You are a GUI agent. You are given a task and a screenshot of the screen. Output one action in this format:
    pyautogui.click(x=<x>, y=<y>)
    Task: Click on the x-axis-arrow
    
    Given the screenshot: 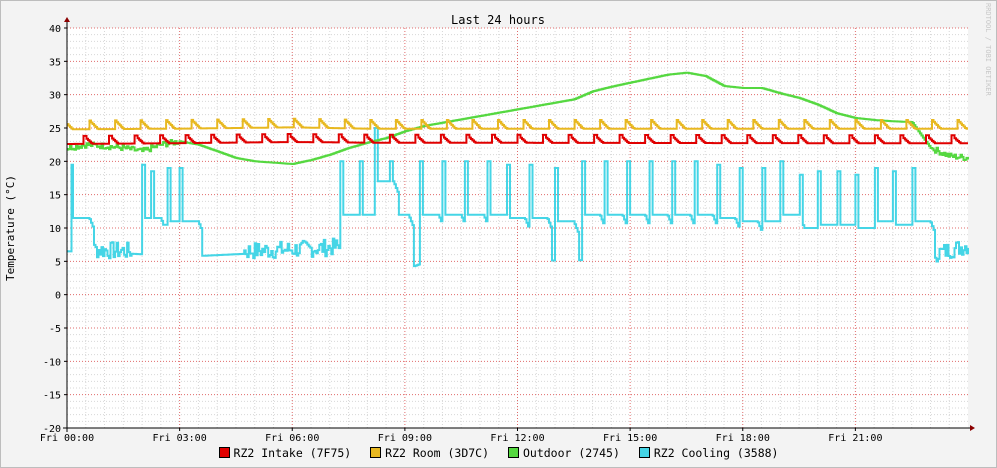 What is the action you would take?
    pyautogui.click(x=972, y=428)
    